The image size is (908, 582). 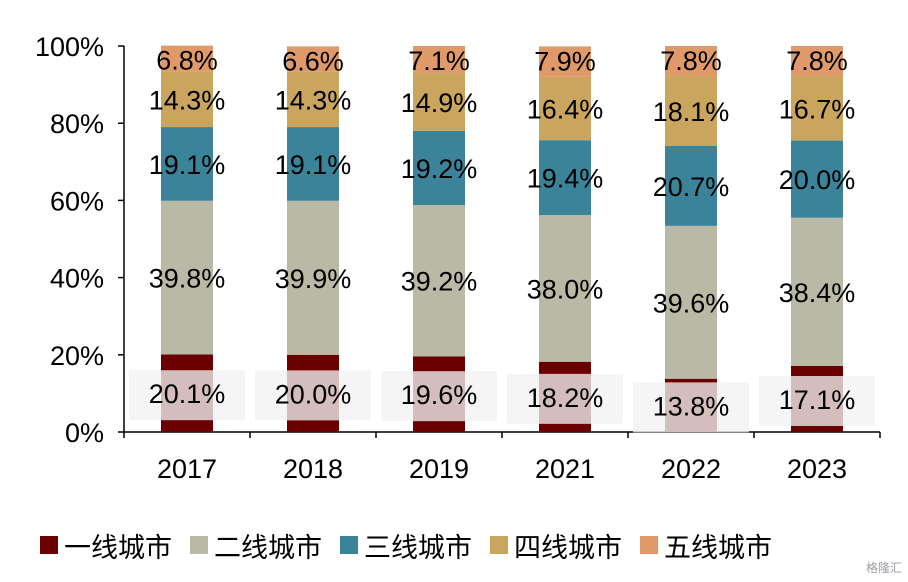 What do you see at coordinates (77, 201) in the screenshot?
I see `y-tick-label: 60%` at bounding box center [77, 201].